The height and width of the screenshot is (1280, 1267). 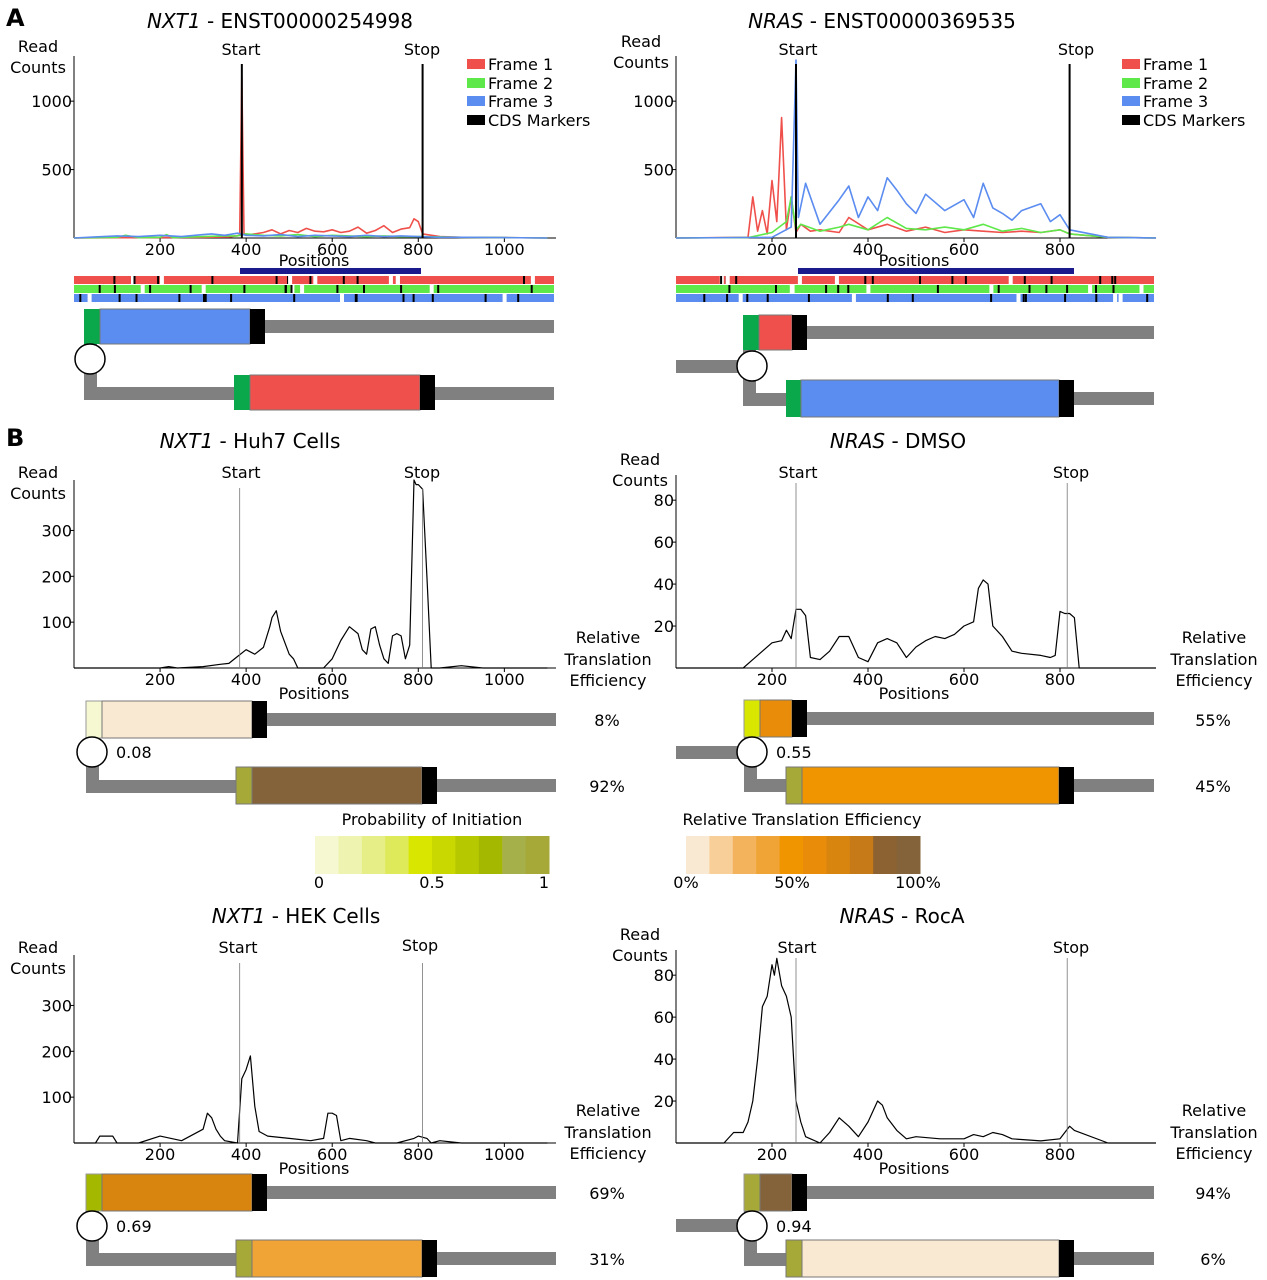 What do you see at coordinates (664, 1017) in the screenshot?
I see `y-tick-label: 60` at bounding box center [664, 1017].